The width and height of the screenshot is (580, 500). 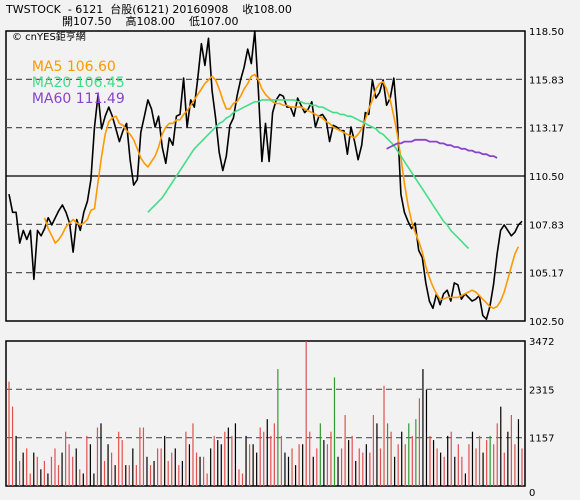 What do you see at coordinates (546, 322) in the screenshot?
I see `price-tick-label: 102.50` at bounding box center [546, 322].